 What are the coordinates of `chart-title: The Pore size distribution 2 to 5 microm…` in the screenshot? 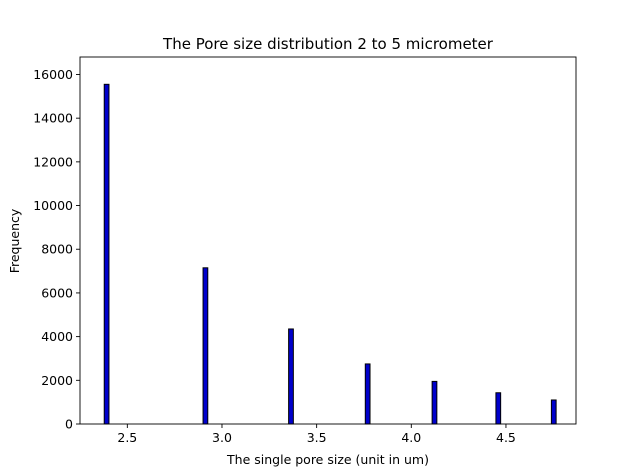 It's located at (328, 44).